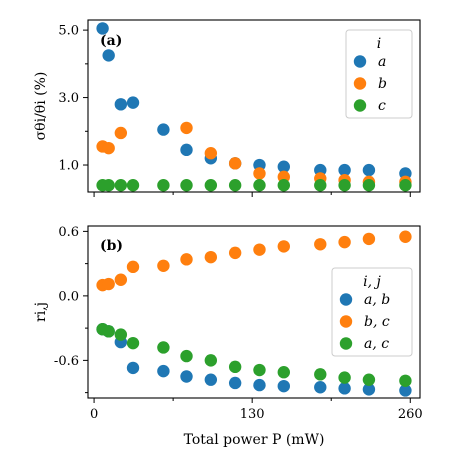 This screenshot has width=467, height=467. Describe the element at coordinates (379, 44) in the screenshot. I see `panel-a-legend-title: i` at that location.